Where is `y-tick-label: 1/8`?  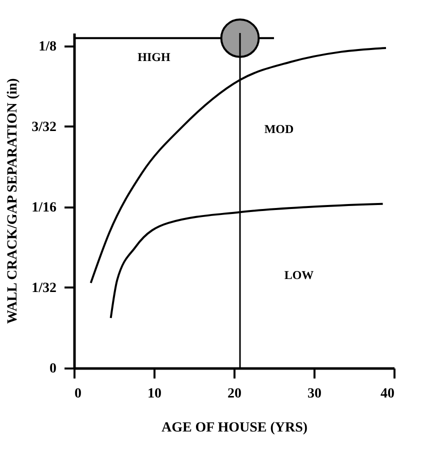 y-tick-label: 1/8 is located at coordinates (47, 46).